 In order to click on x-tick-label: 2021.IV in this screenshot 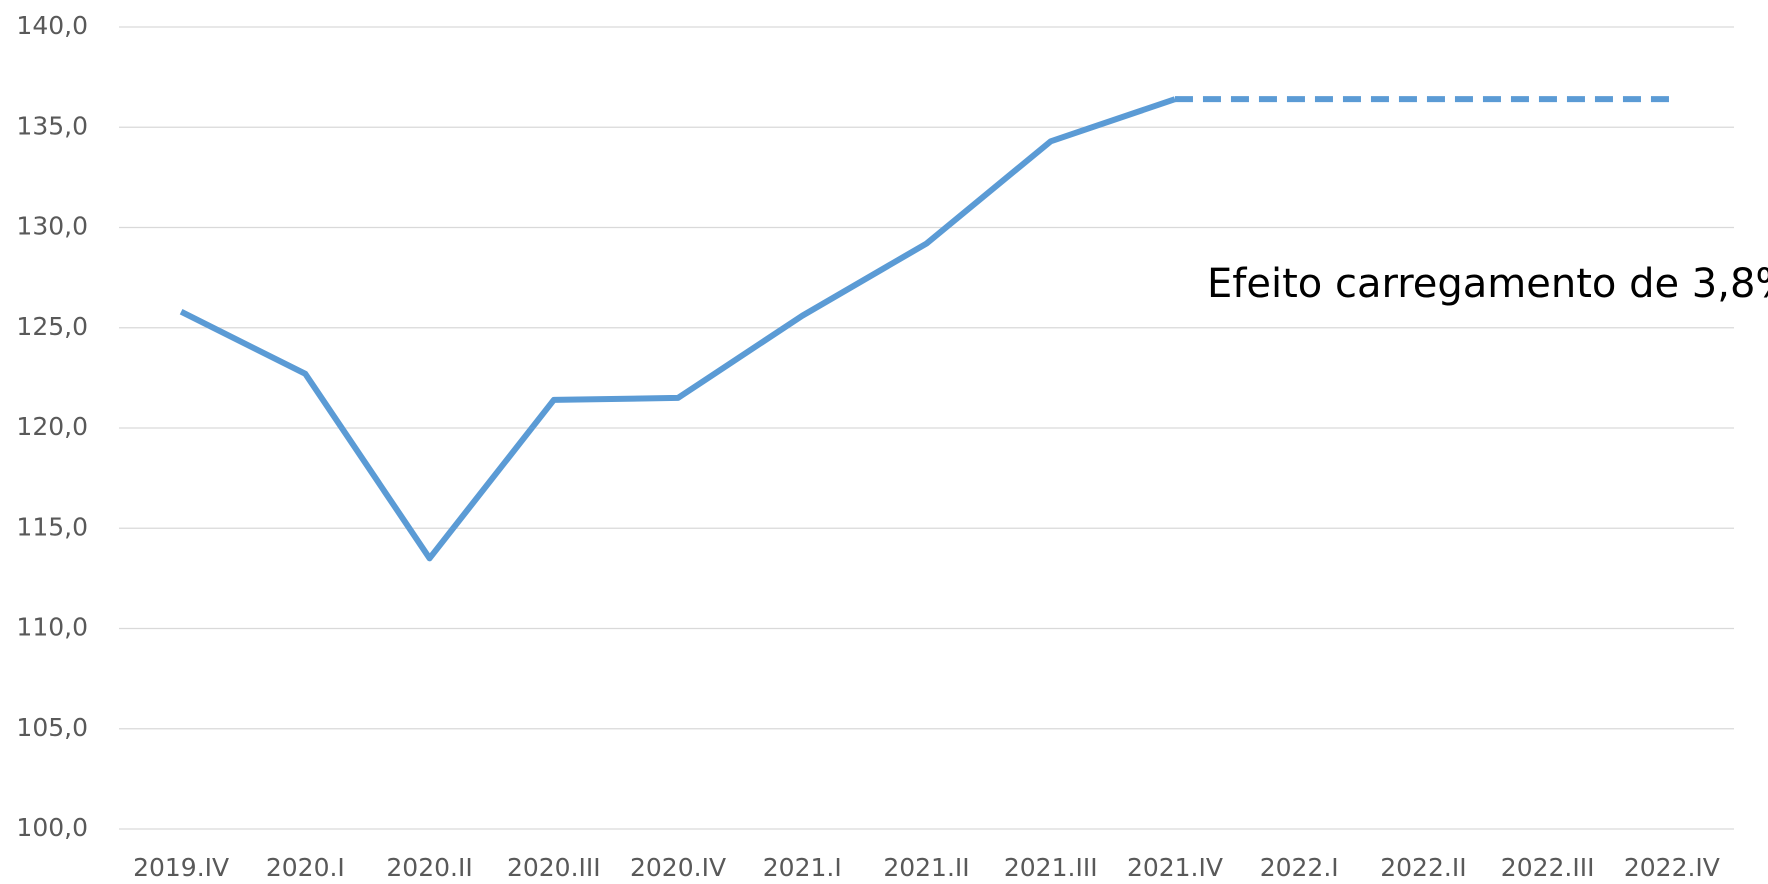, I will do `click(1175, 867)`.